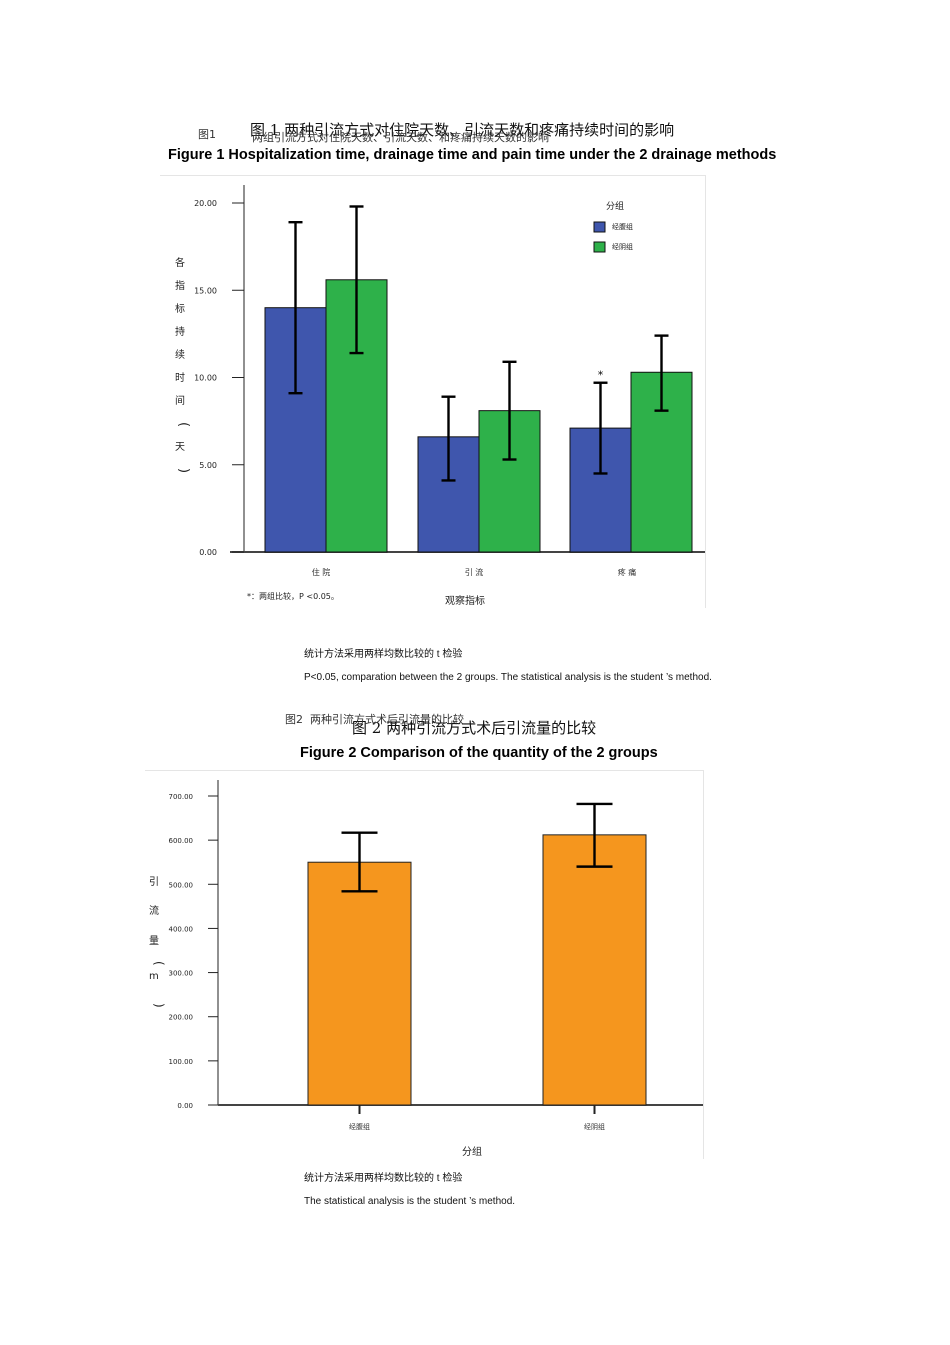 This screenshot has height=1345, width=950. I want to click on x-tick-label: 住 院, so click(321, 572).